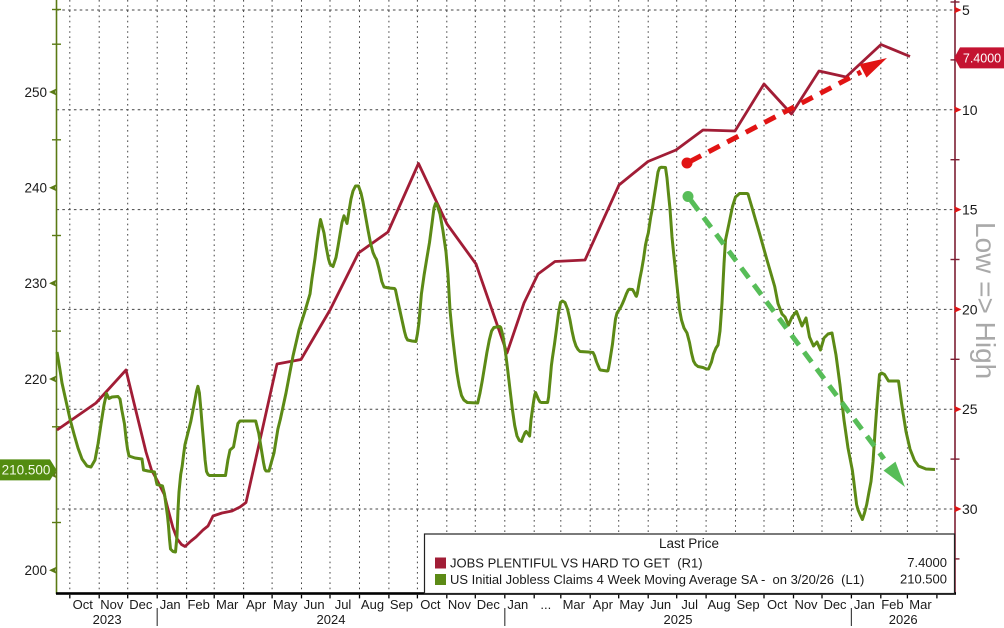  Describe the element at coordinates (966, 10) in the screenshot. I see `svg-text: 5` at that location.